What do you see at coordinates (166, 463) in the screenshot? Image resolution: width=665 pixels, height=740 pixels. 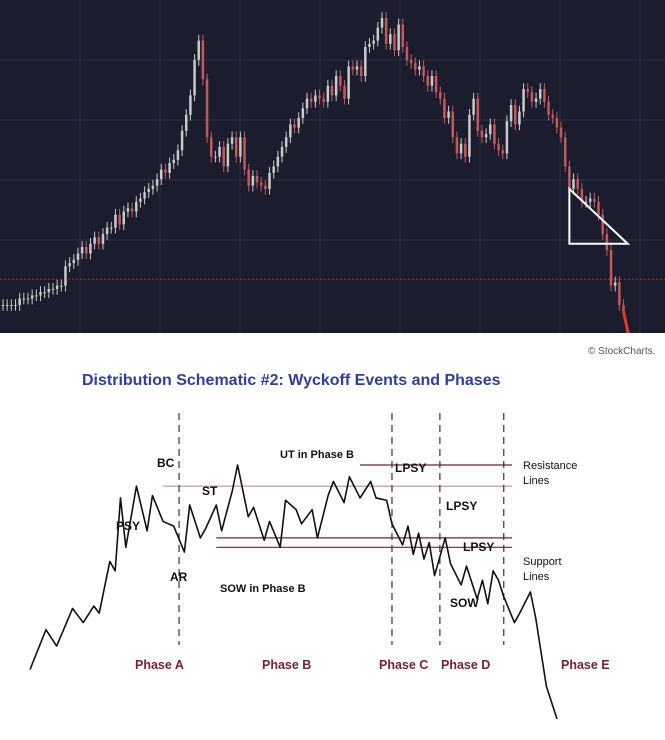 I see `event-label-bc: BC` at bounding box center [166, 463].